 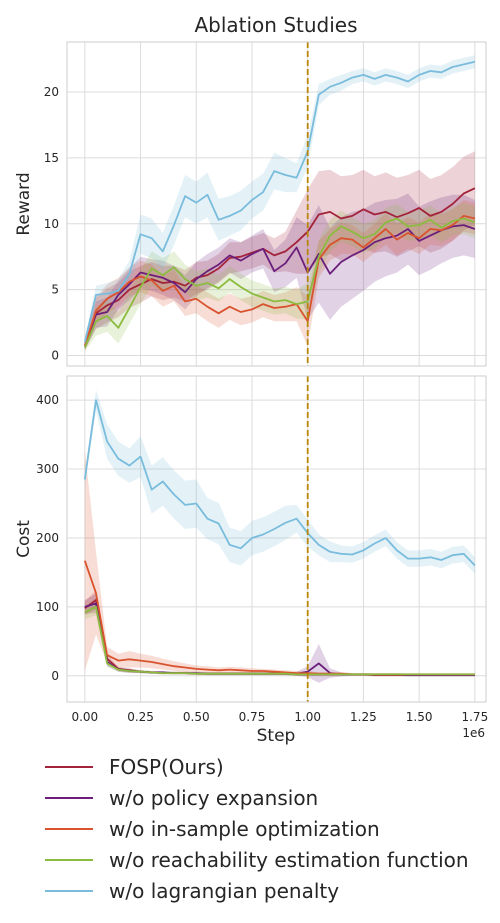 What do you see at coordinates (84, 717) in the screenshot?
I see `x-tick-label: 0.00` at bounding box center [84, 717].